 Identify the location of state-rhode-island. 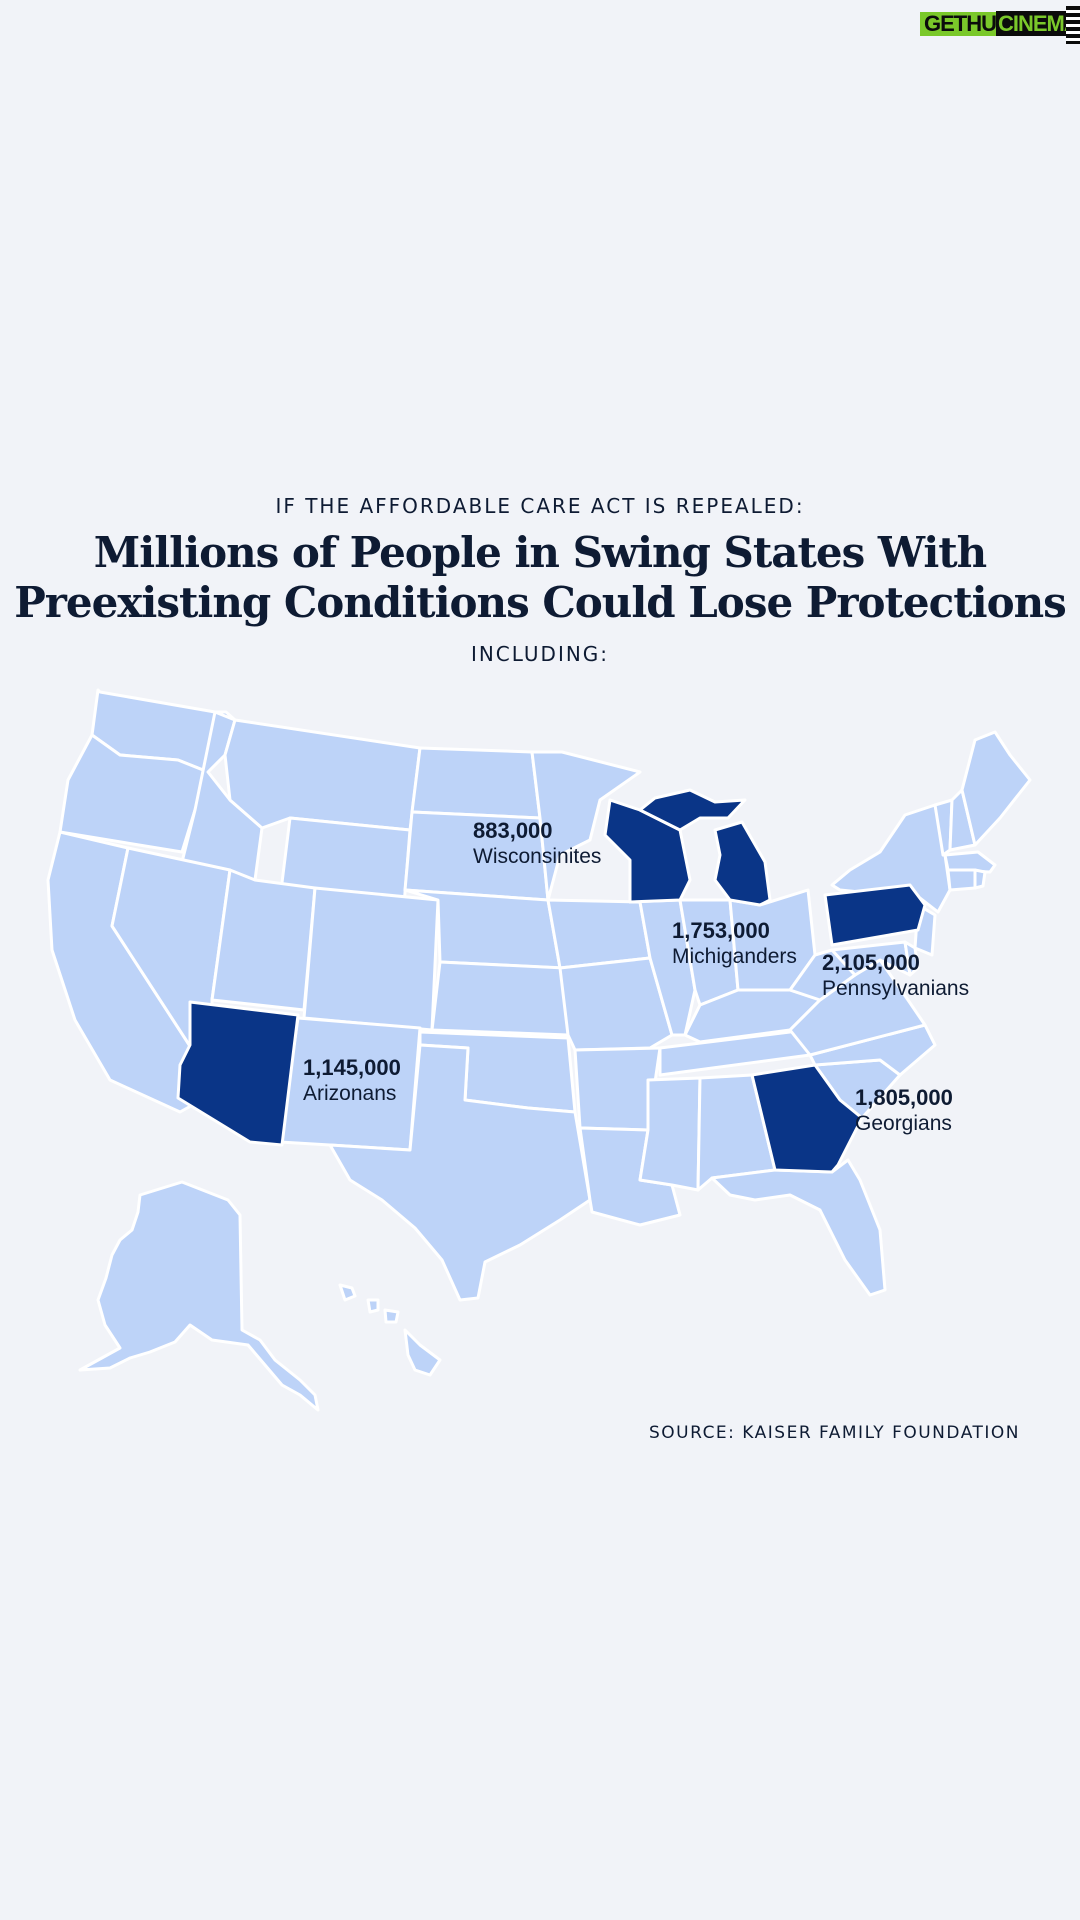
(980, 879).